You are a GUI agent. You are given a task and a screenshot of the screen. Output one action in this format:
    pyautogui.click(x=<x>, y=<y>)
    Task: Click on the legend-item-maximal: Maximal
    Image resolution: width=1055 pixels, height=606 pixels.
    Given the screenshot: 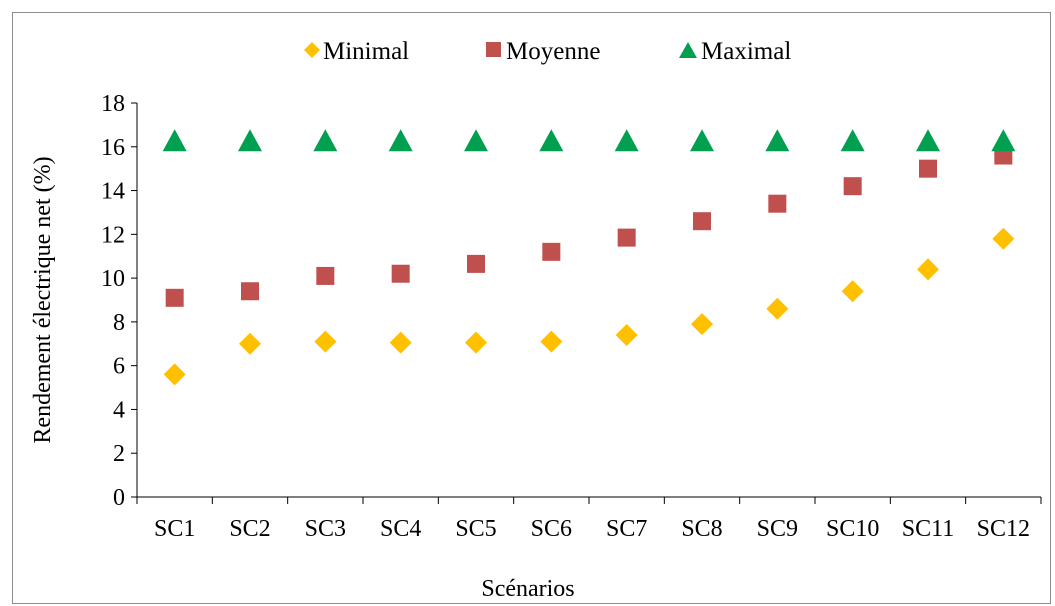 What is the action you would take?
    pyautogui.click(x=735, y=51)
    